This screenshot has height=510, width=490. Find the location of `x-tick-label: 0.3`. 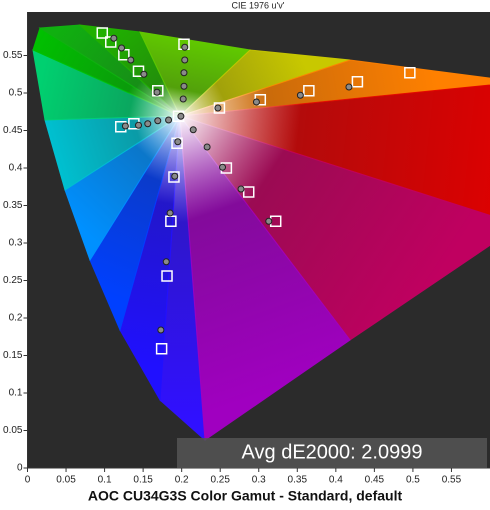

x-tick-label: 0.3 is located at coordinates (259, 480).